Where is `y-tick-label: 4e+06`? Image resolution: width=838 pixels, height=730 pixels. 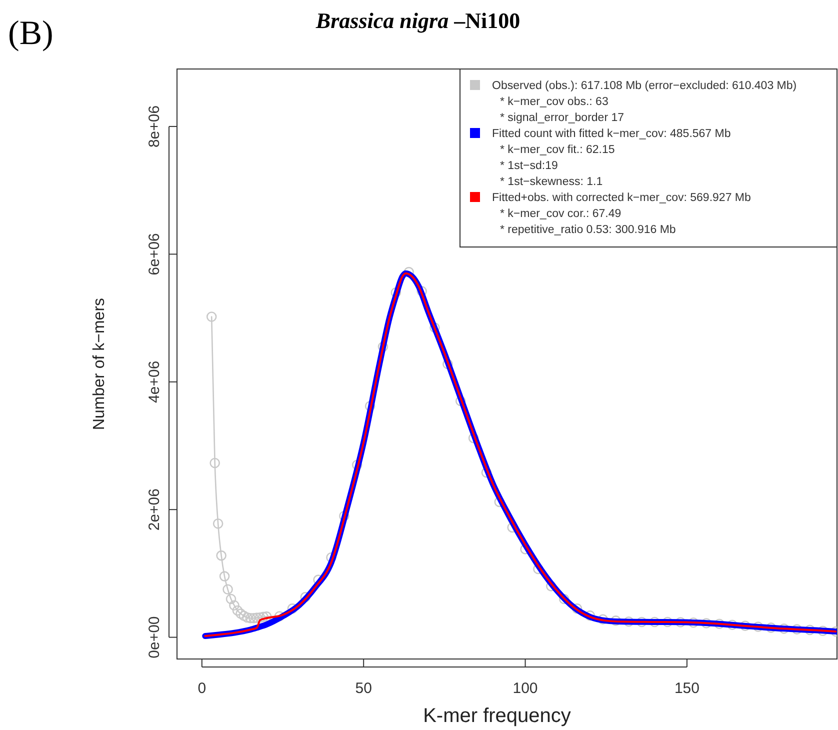
y-tick-label: 4e+06 is located at coordinates (154, 381).